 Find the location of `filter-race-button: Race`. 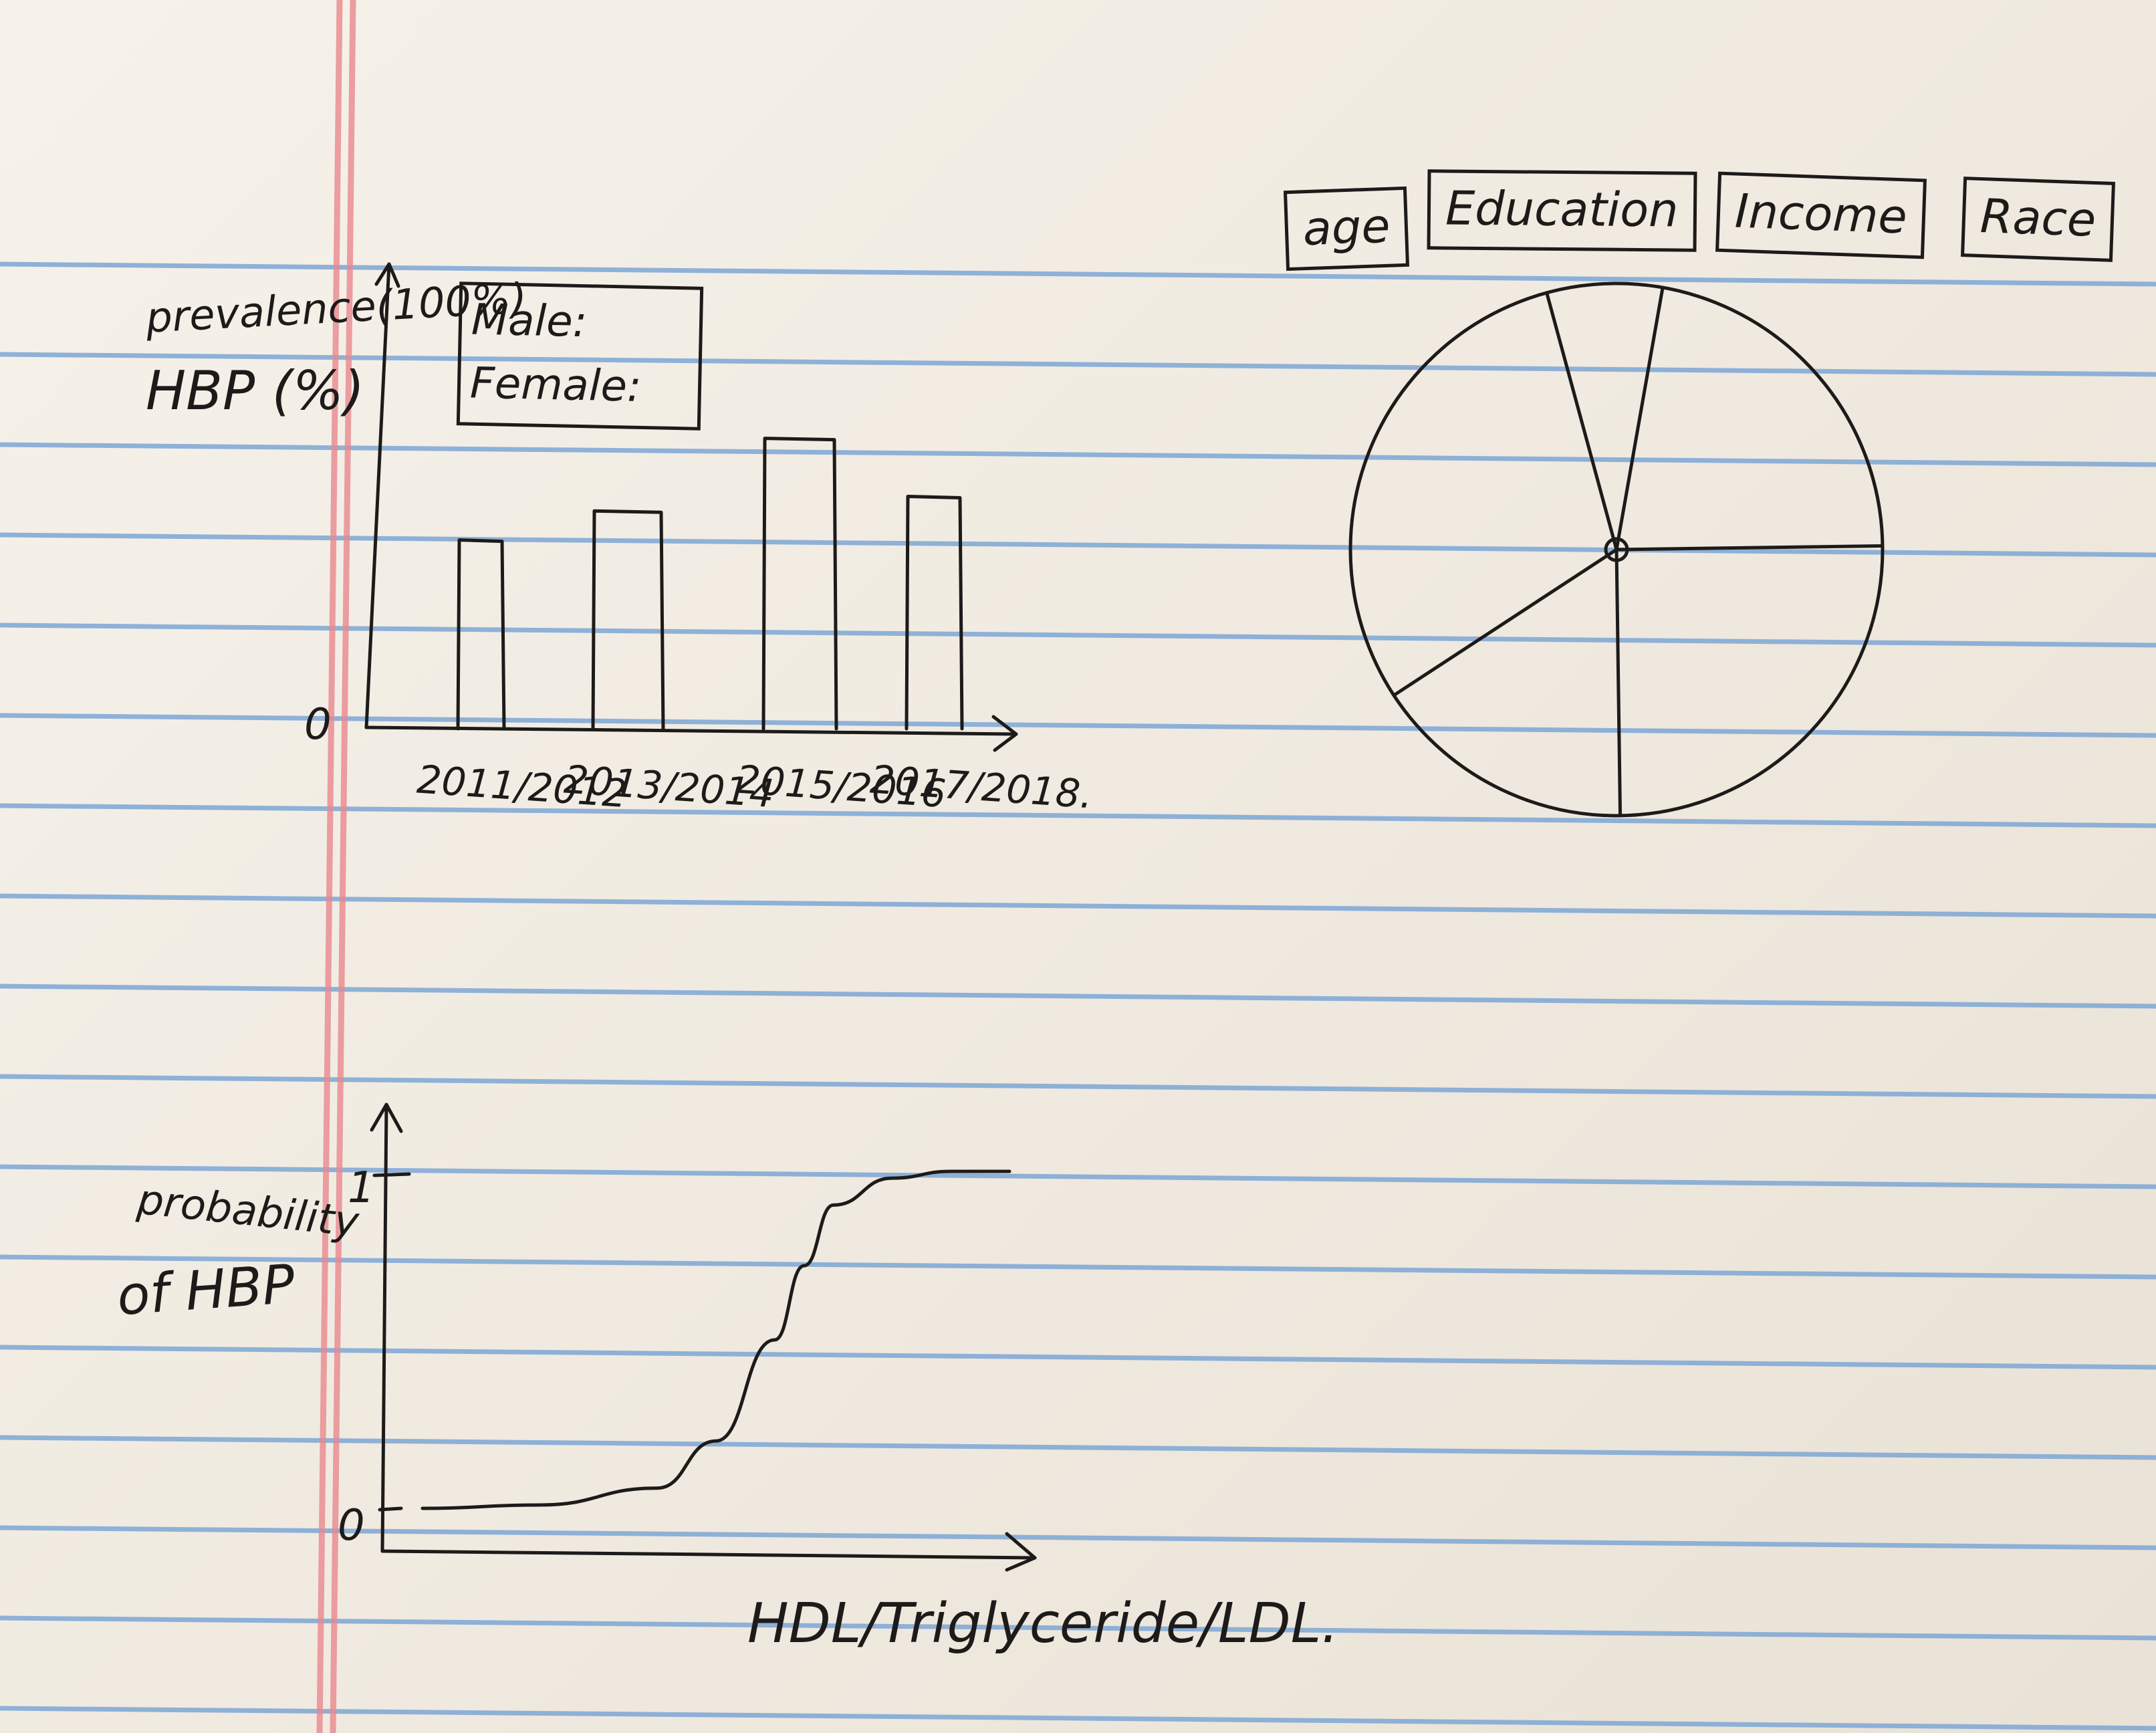

filter-race-button: Race is located at coordinates (2038, 219).